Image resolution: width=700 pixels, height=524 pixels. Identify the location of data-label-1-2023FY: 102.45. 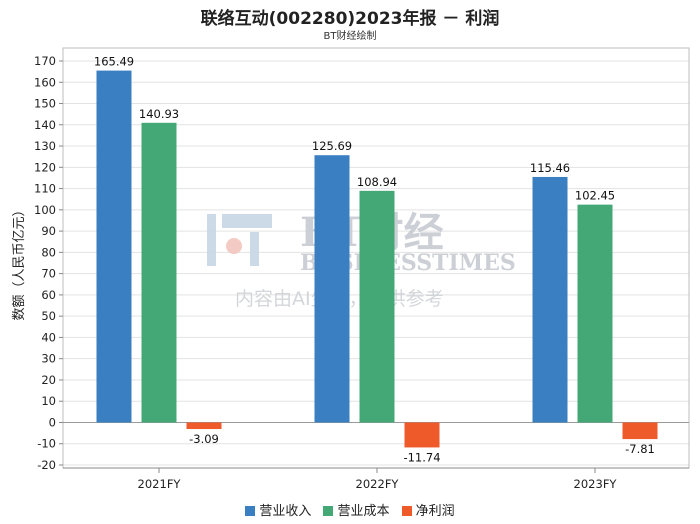
(595, 196).